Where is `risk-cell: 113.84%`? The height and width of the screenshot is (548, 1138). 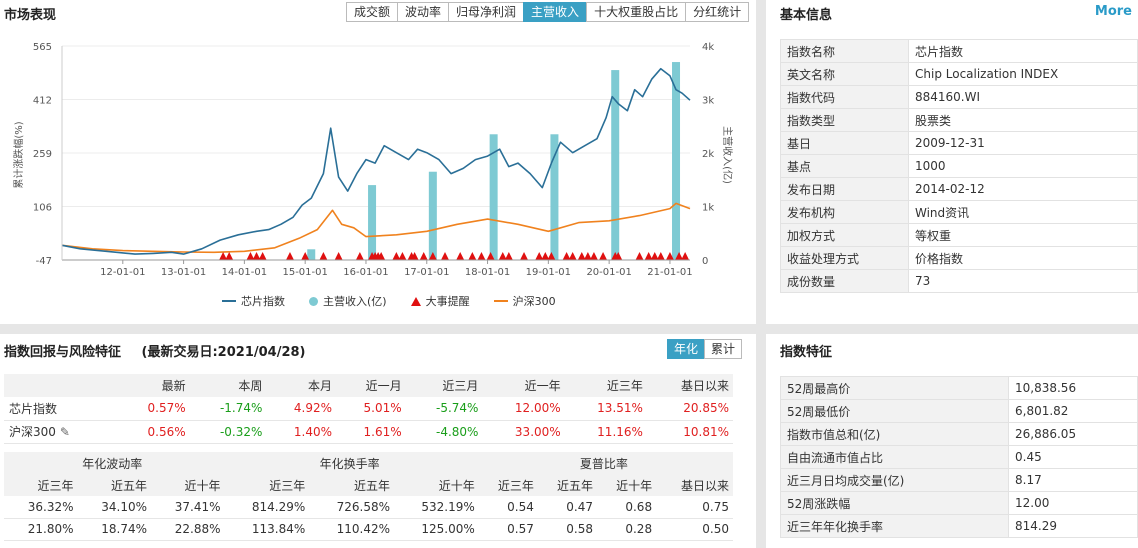 risk-cell: 113.84% is located at coordinates (267, 529).